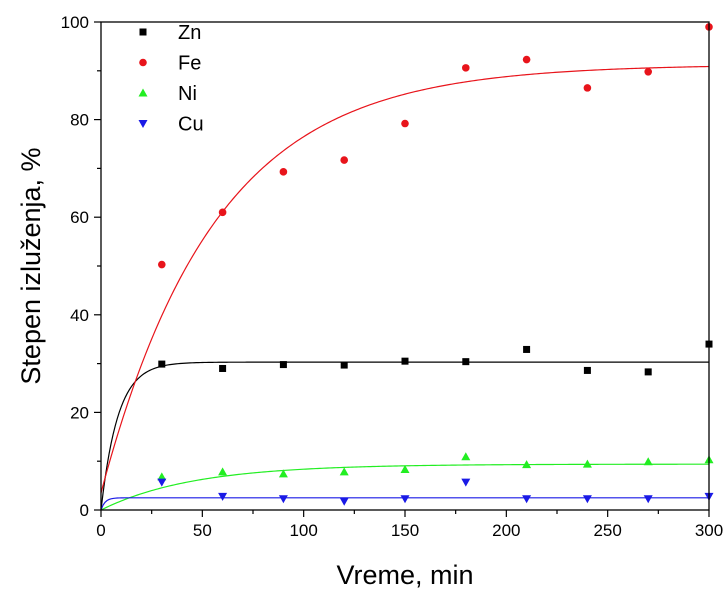 Image resolution: width=727 pixels, height=591 pixels. Describe the element at coordinates (143, 32) in the screenshot. I see `legend-marker-zn` at that location.